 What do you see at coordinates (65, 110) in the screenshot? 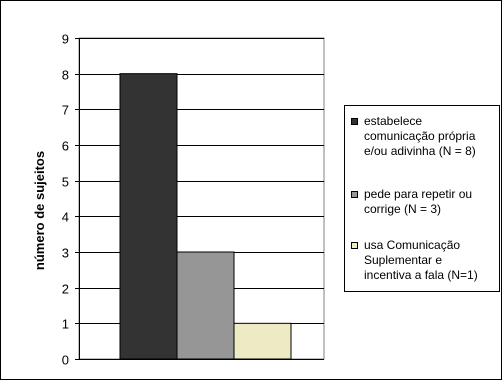
I see `y-tick-label: 7` at bounding box center [65, 110].